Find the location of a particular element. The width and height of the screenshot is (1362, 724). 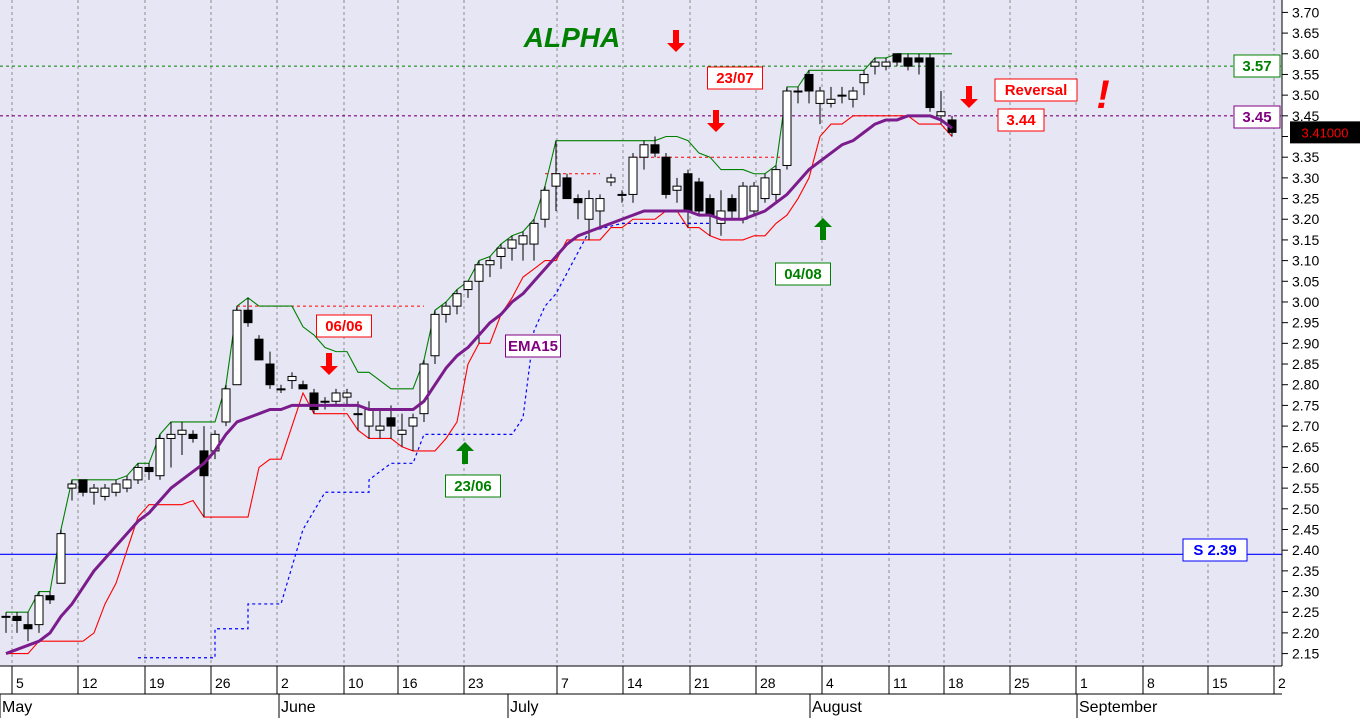

x-tick-label: 28 is located at coordinates (768, 683).